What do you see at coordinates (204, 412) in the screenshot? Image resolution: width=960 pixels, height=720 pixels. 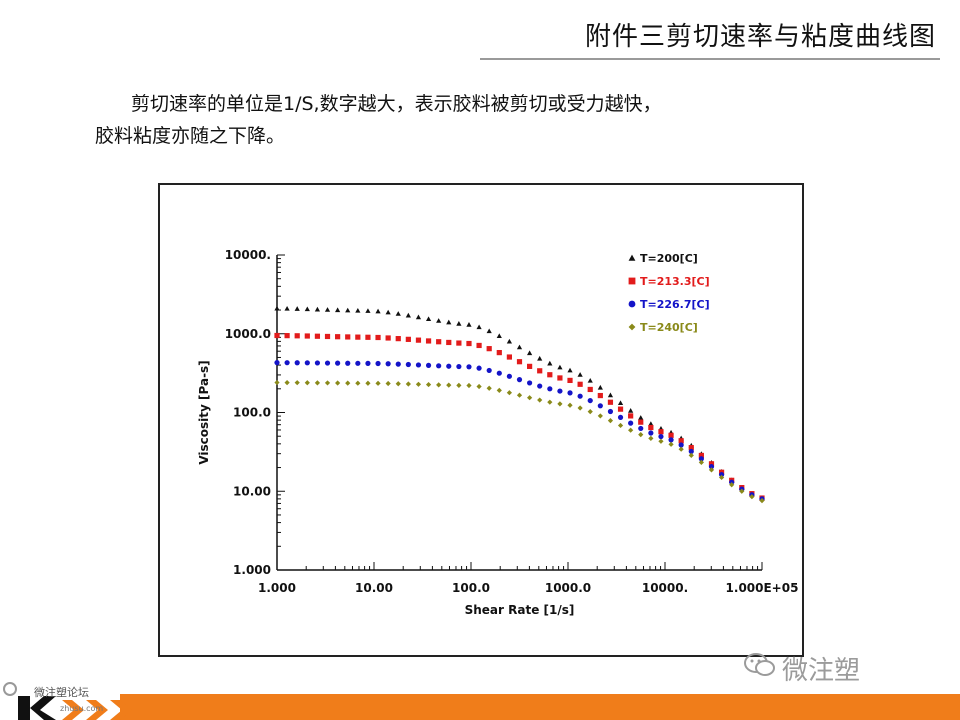 I see `y-axis-label: Viscosity [Pa-s]` at bounding box center [204, 412].